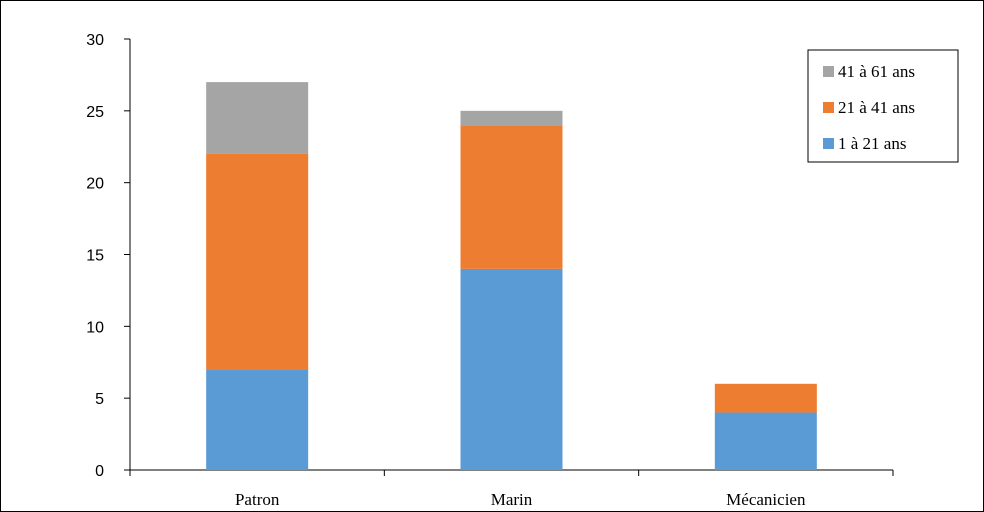  Describe the element at coordinates (512, 499) in the screenshot. I see `x-category-label-marin: Marin` at that location.